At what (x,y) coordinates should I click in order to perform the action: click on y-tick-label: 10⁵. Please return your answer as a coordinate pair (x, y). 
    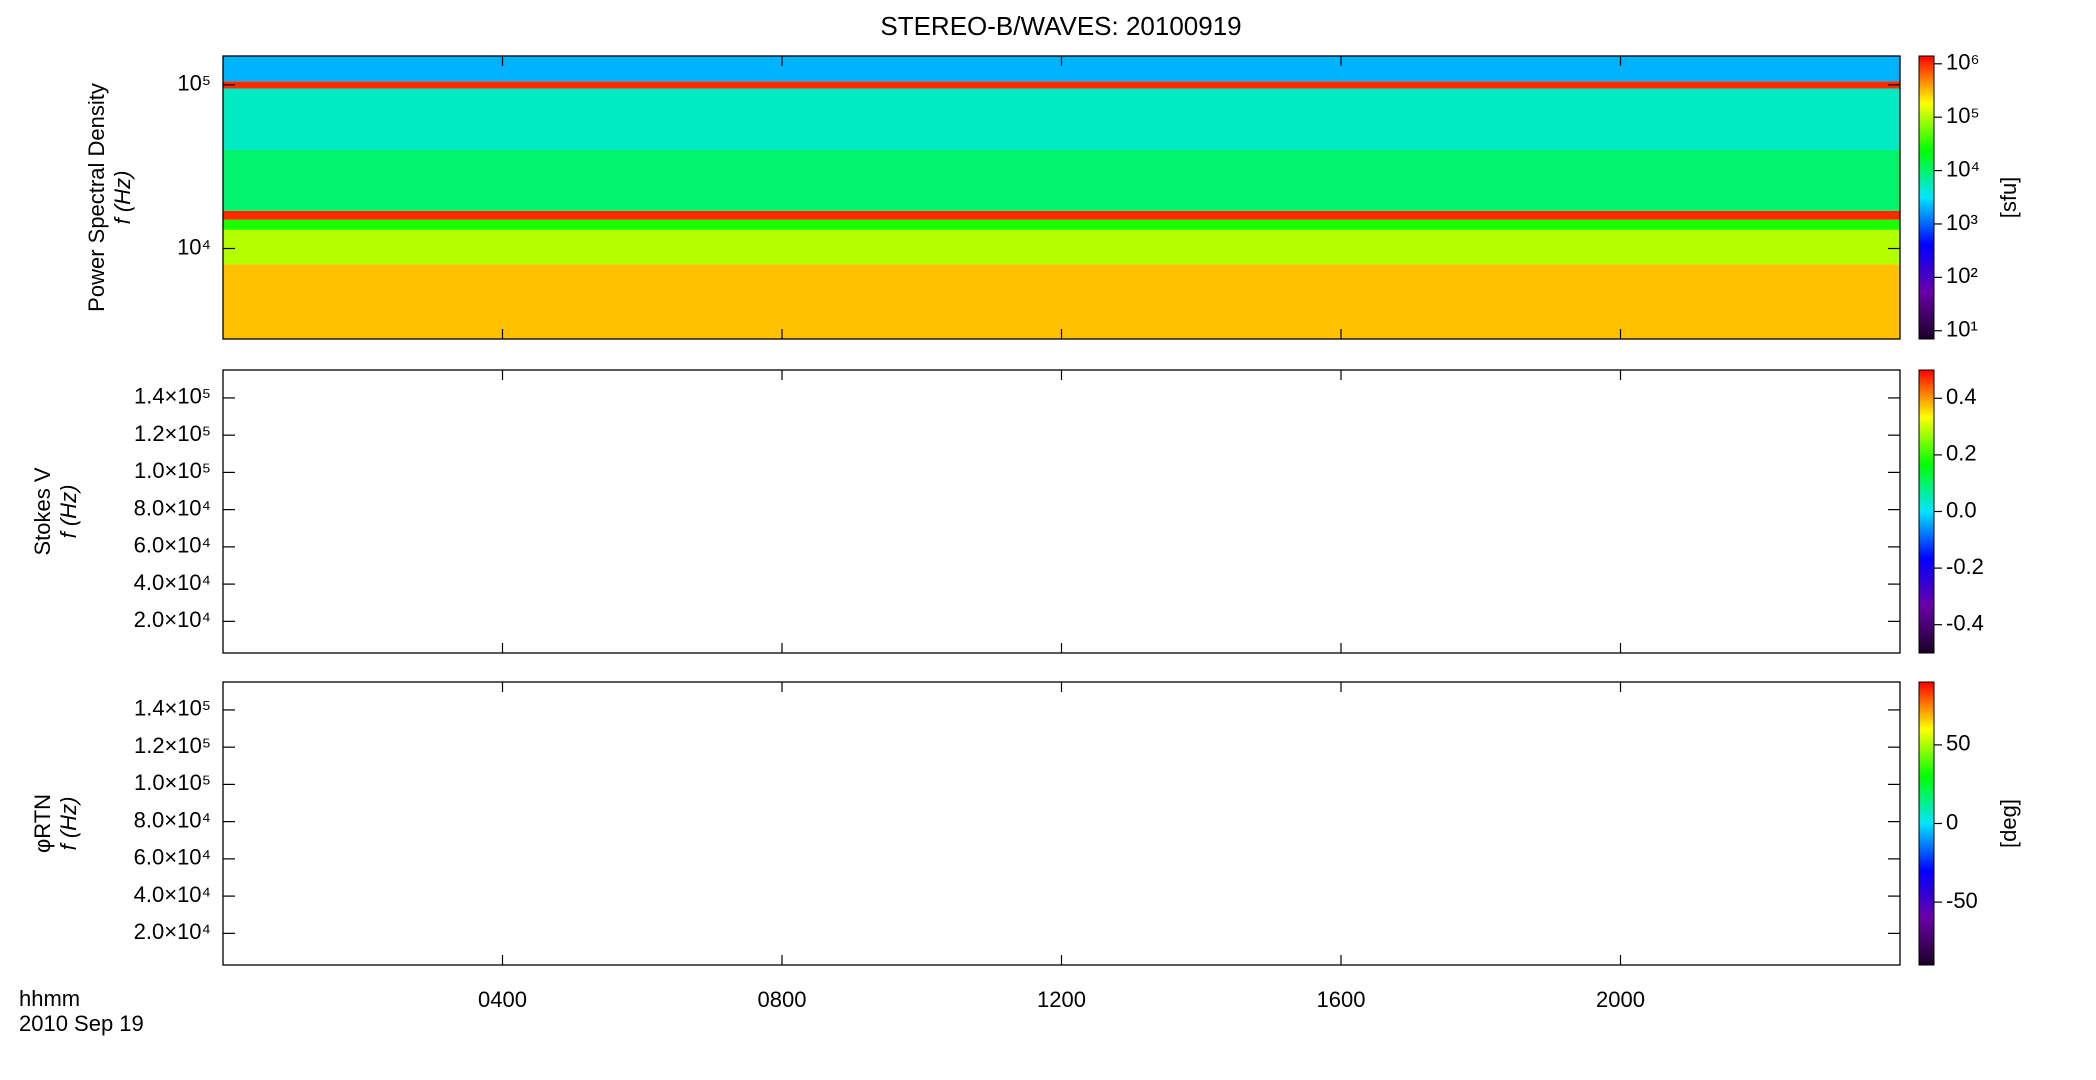
    Looking at the image, I should click on (194, 83).